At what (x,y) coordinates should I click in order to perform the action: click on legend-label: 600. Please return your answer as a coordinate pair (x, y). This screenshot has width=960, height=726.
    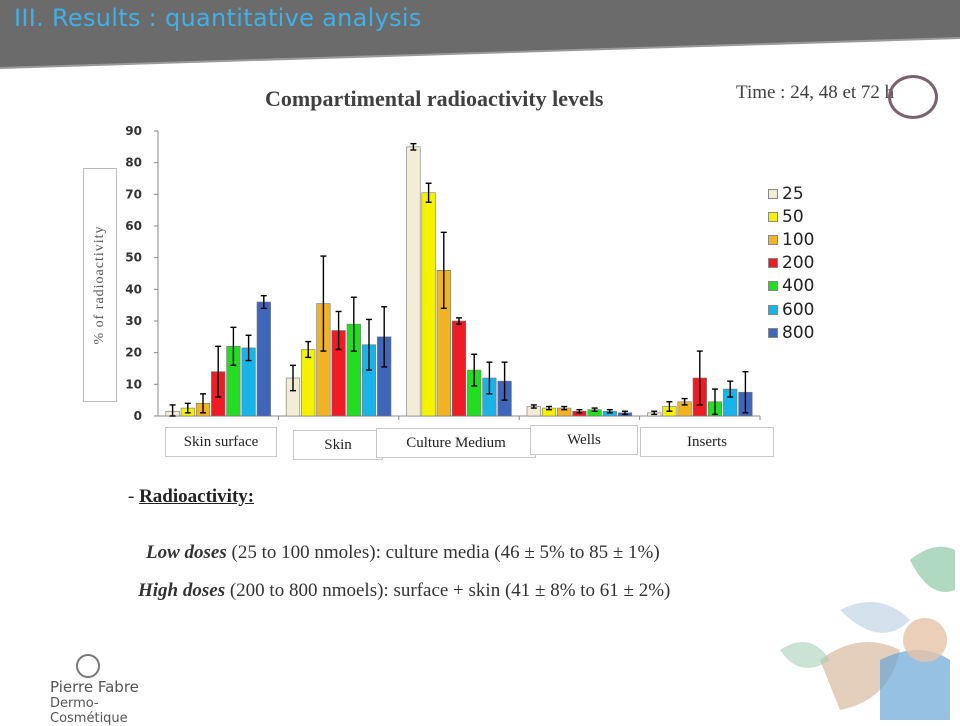
    Looking at the image, I should click on (798, 309).